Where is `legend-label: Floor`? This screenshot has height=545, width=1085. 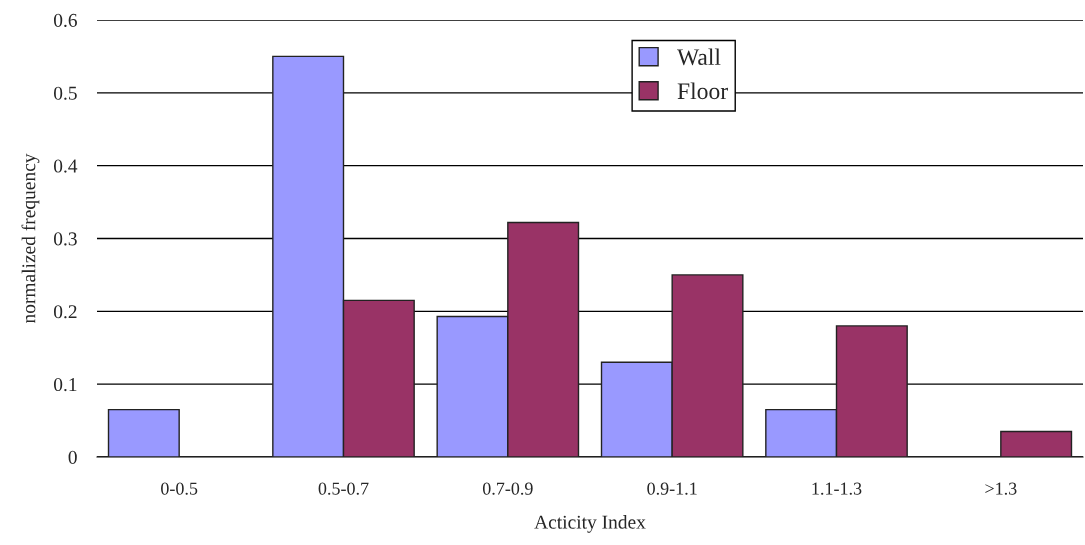
legend-label: Floor is located at coordinates (702, 91).